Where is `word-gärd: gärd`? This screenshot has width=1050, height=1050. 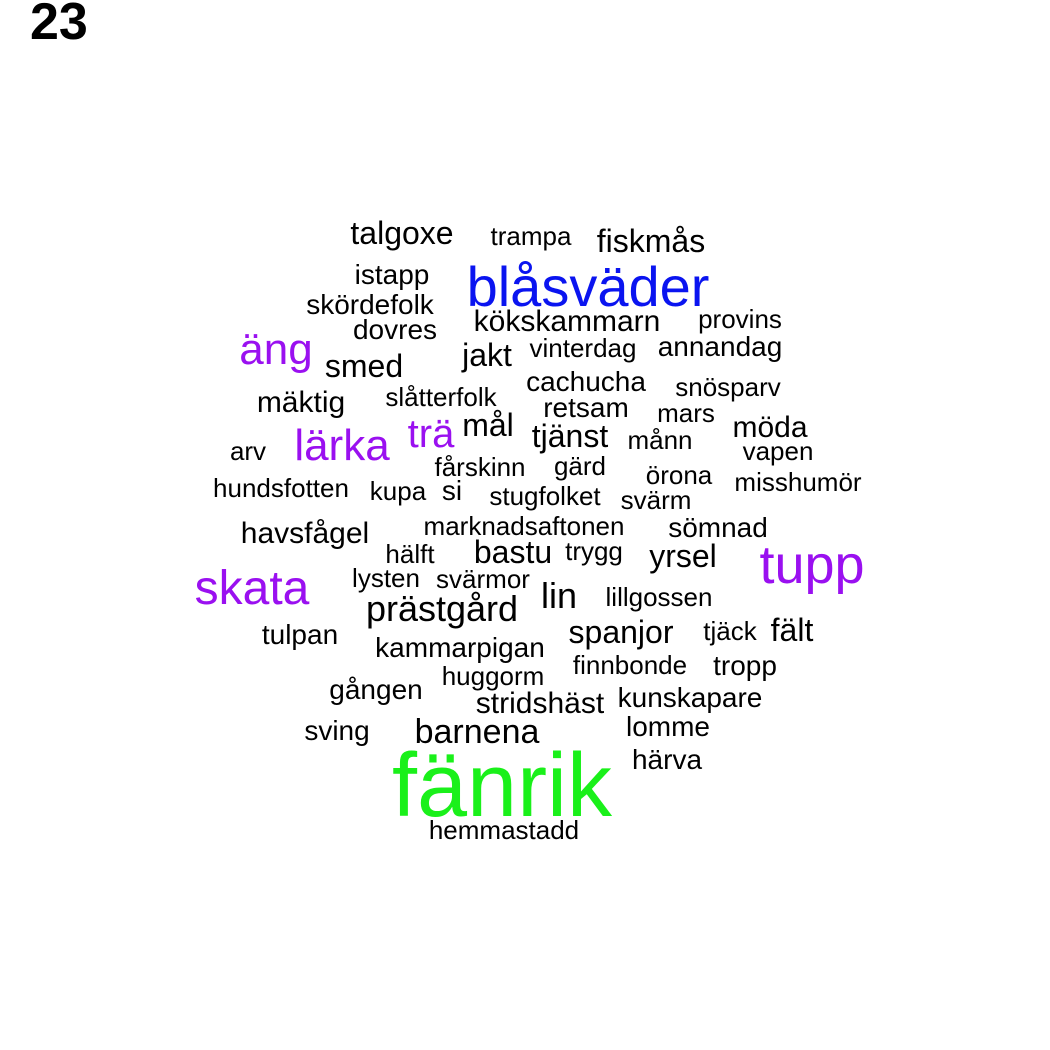
word-gärd: gärd is located at coordinates (580, 466).